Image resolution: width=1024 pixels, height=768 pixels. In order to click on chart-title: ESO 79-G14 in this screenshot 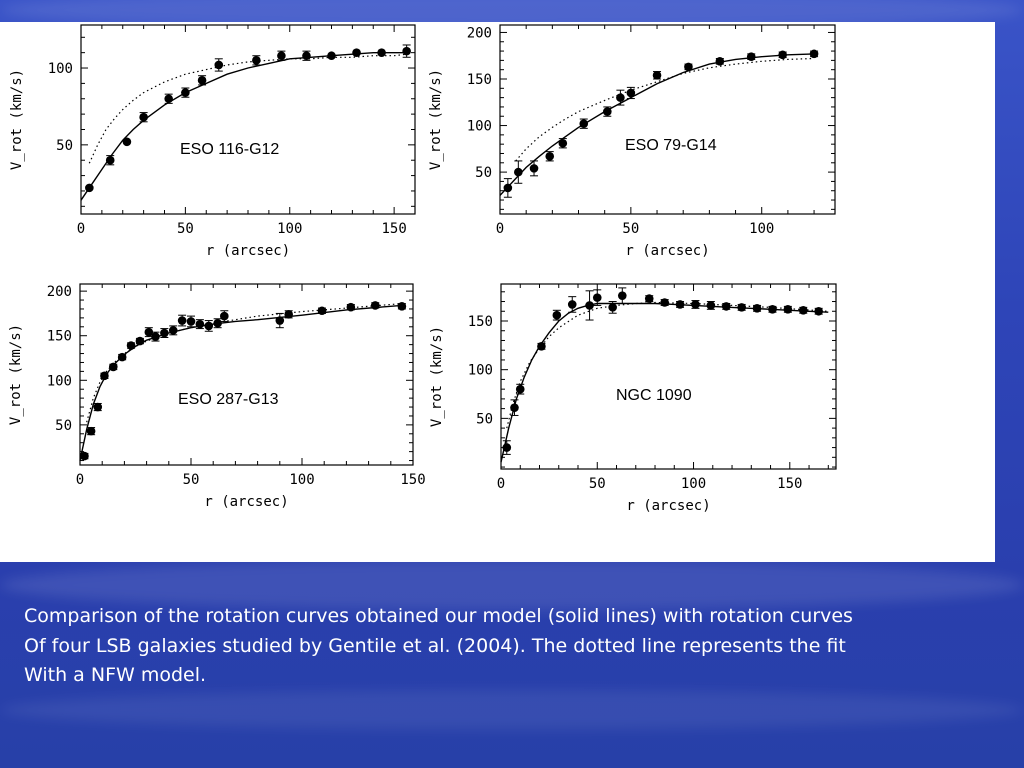, I will do `click(671, 145)`.